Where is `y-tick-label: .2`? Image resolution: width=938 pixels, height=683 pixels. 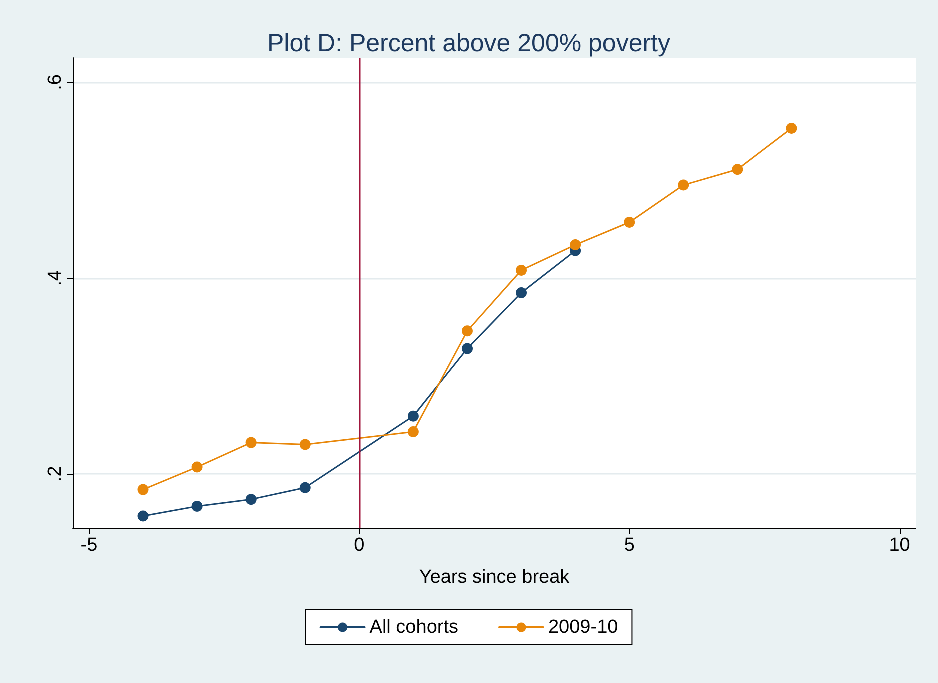
y-tick-label: .2 is located at coordinates (55, 474).